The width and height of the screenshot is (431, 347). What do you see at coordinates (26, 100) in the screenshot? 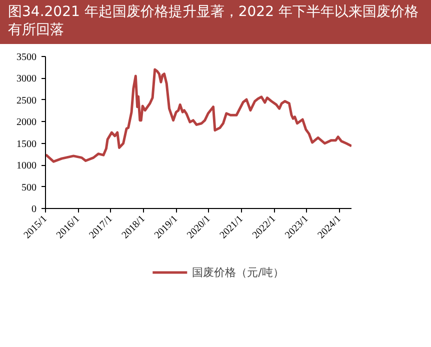
I see `y-tick-label: 2500` at bounding box center [26, 100].